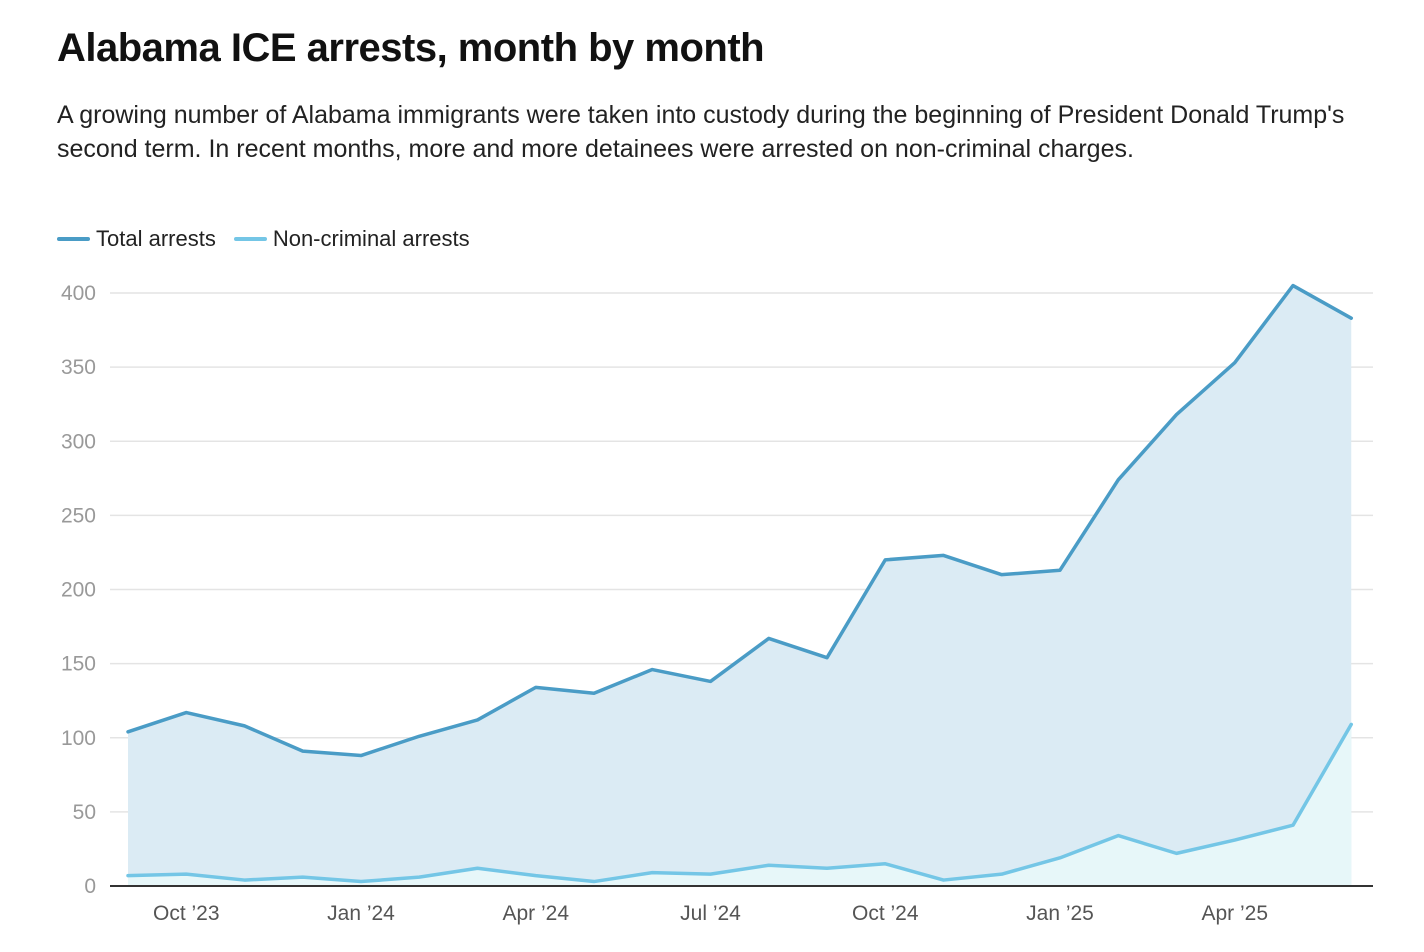 The image size is (1424, 952). I want to click on legend: Total arrests Non-criminal arrests, so click(263, 239).